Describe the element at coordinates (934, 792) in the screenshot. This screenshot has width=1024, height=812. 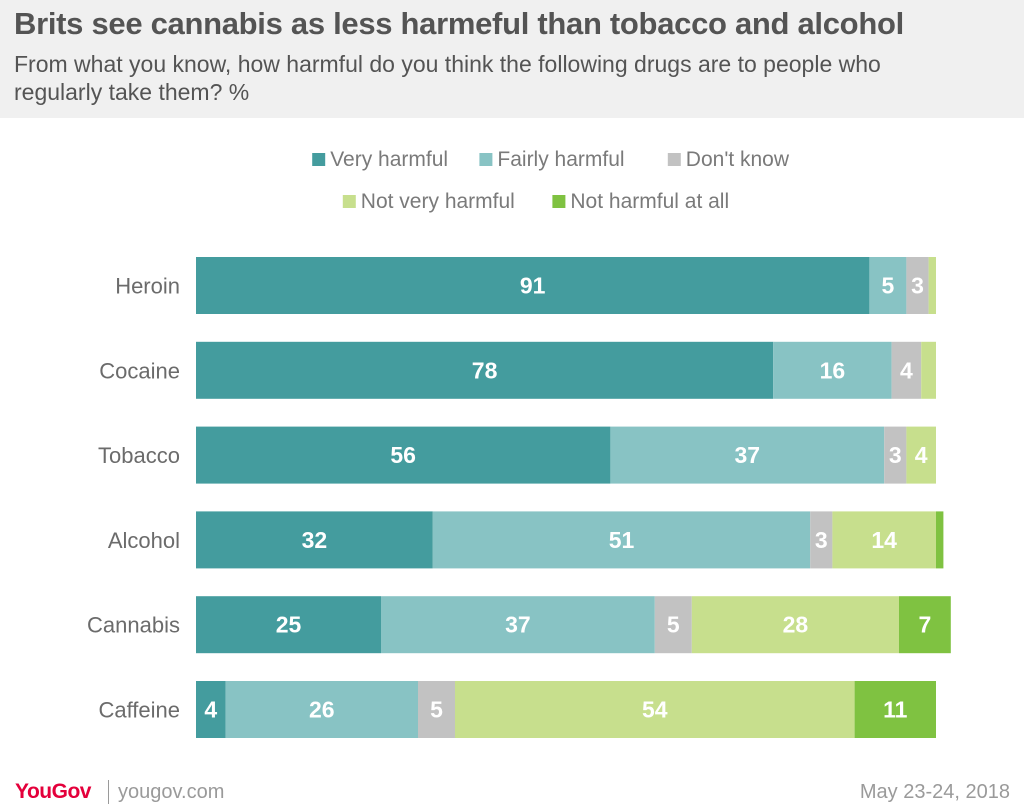
I see `survey-date: May 23-24, 2018` at that location.